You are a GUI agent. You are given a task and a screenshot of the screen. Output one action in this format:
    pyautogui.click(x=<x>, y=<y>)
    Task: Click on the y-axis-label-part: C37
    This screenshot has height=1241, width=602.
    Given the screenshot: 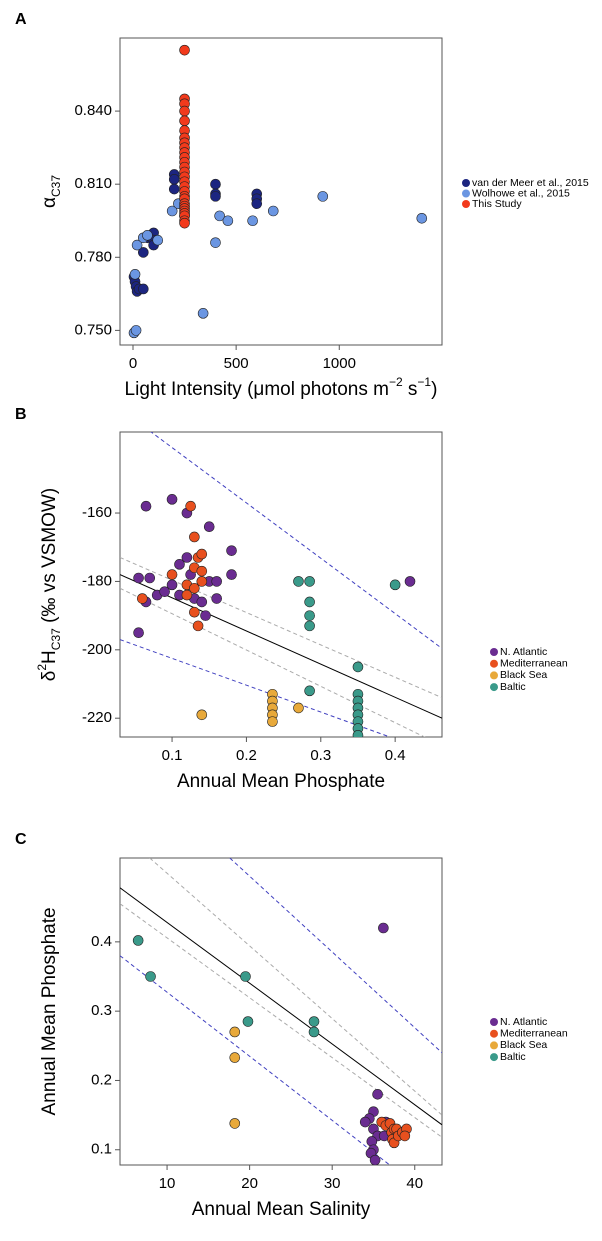 What is the action you would take?
    pyautogui.click(x=56, y=186)
    